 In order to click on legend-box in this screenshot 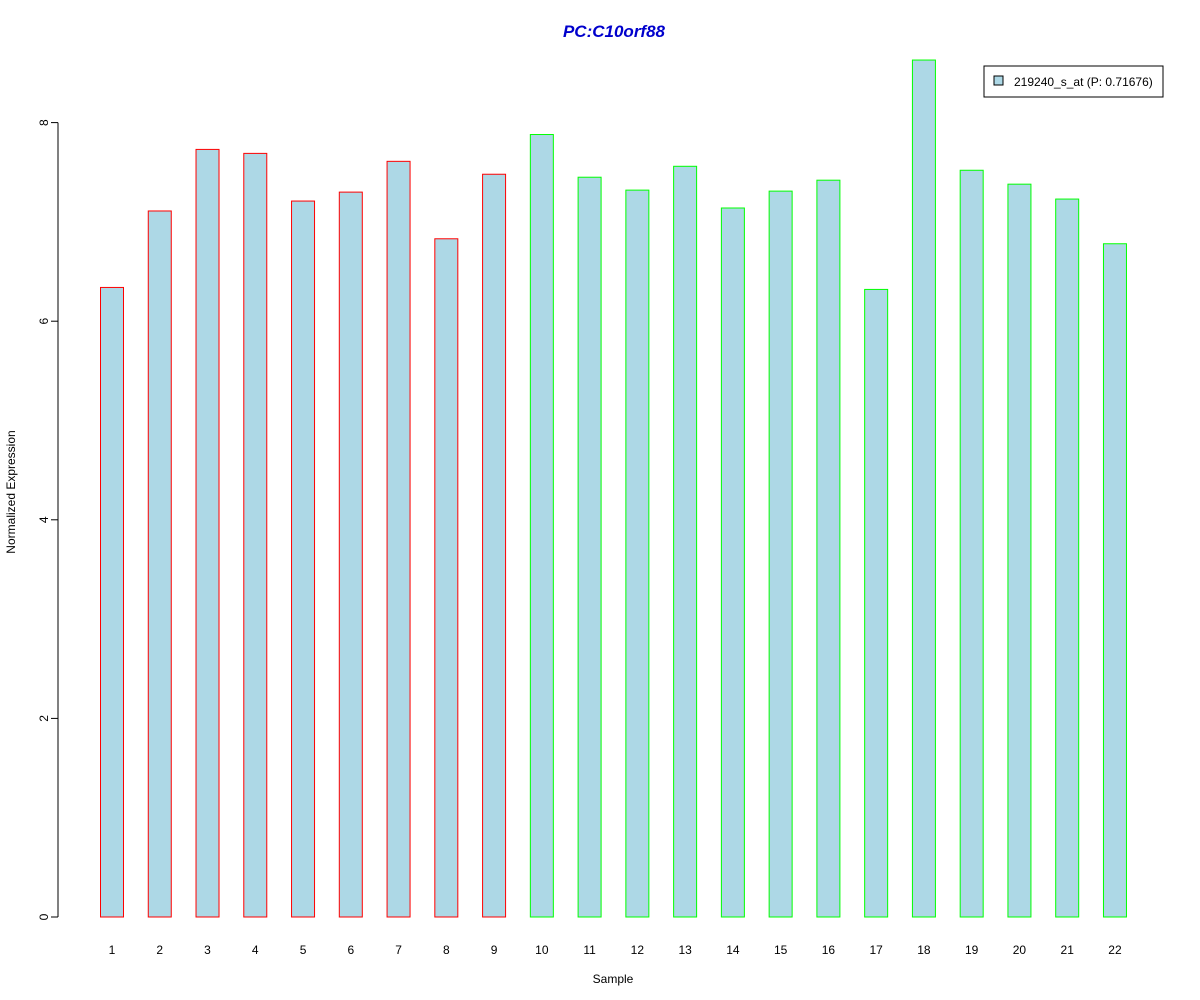, I will do `click(1073, 81)`.